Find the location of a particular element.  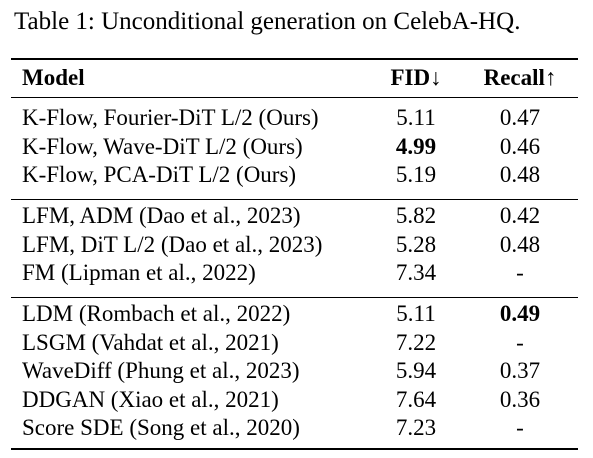

fid-cell: 5.82 is located at coordinates (416, 215).